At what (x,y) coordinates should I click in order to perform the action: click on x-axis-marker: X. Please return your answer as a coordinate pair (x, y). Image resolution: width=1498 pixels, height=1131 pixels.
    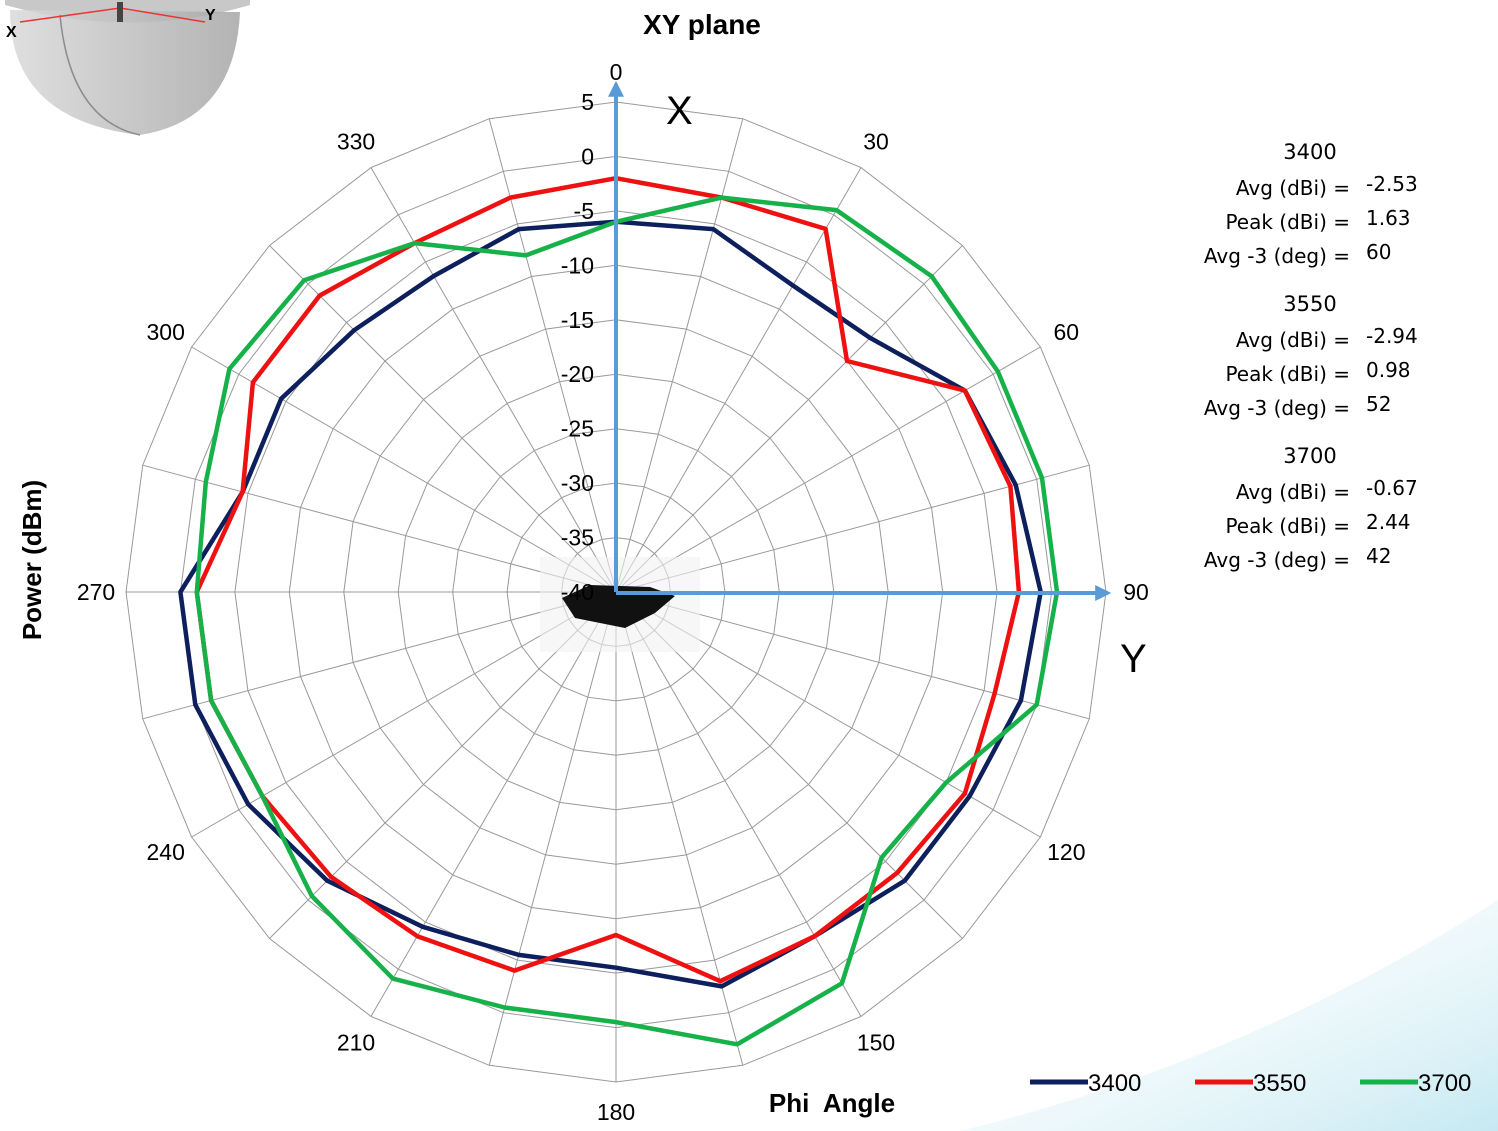
    Looking at the image, I should click on (679, 111).